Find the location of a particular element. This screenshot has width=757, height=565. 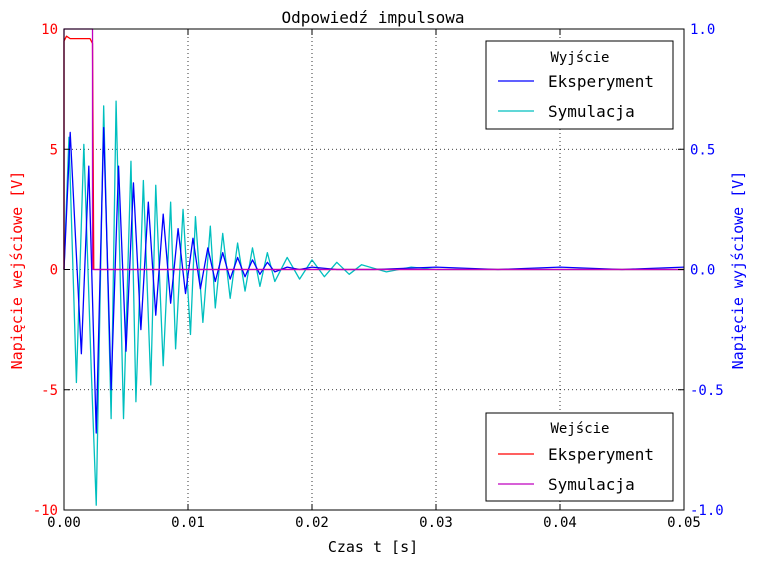

y-left-tick-label: -10 is located at coordinates (45, 511).